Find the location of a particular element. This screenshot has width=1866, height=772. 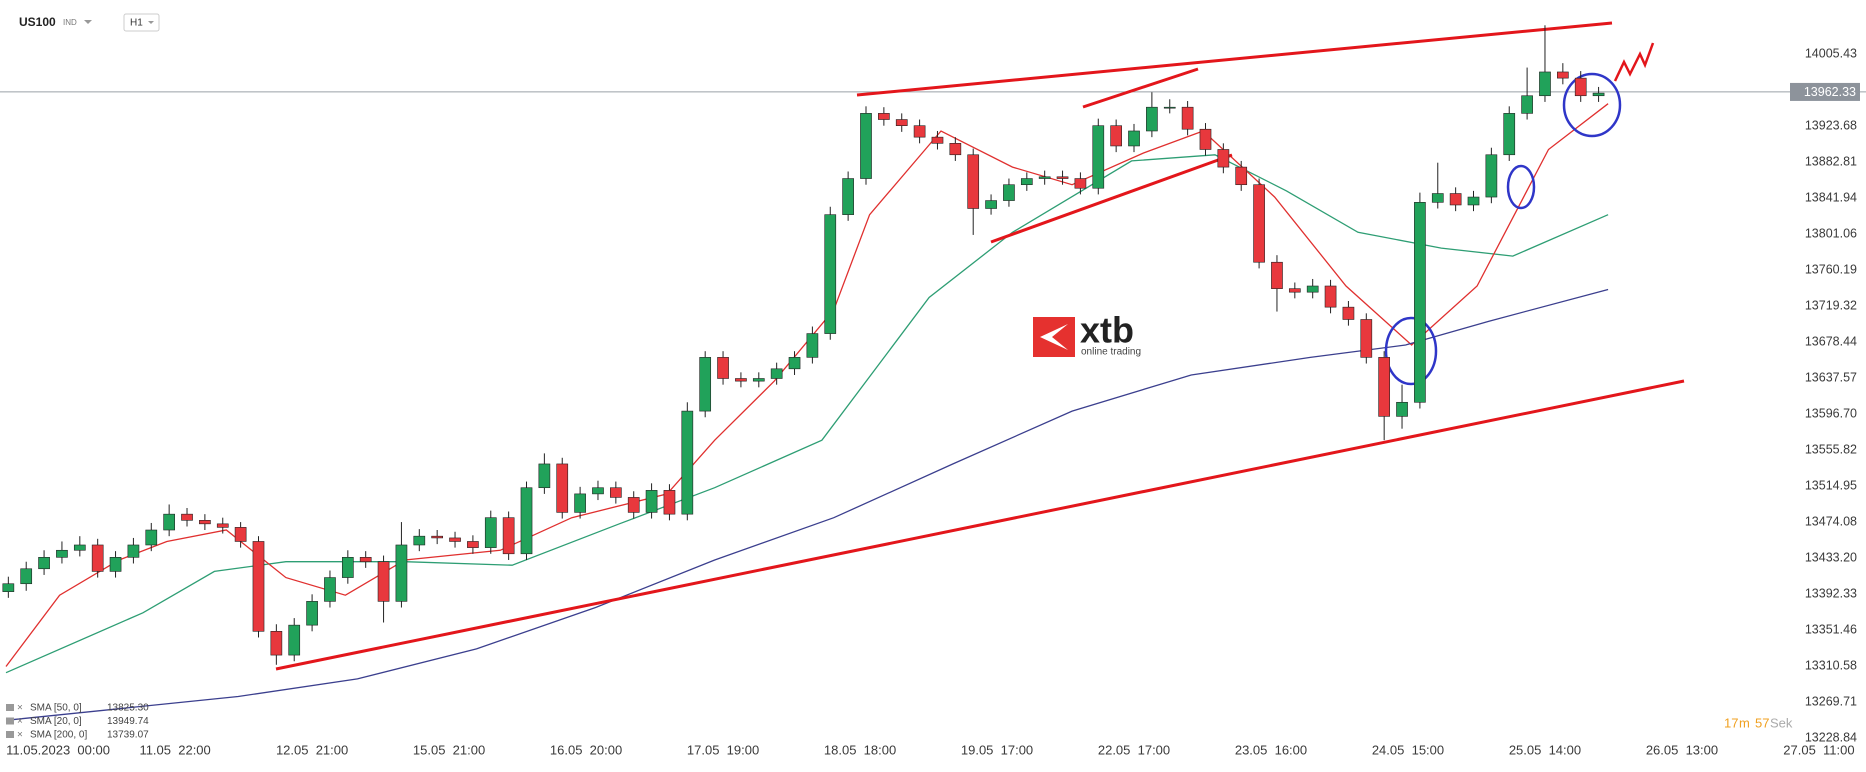

legend-value: 13825.30 is located at coordinates (128, 708).